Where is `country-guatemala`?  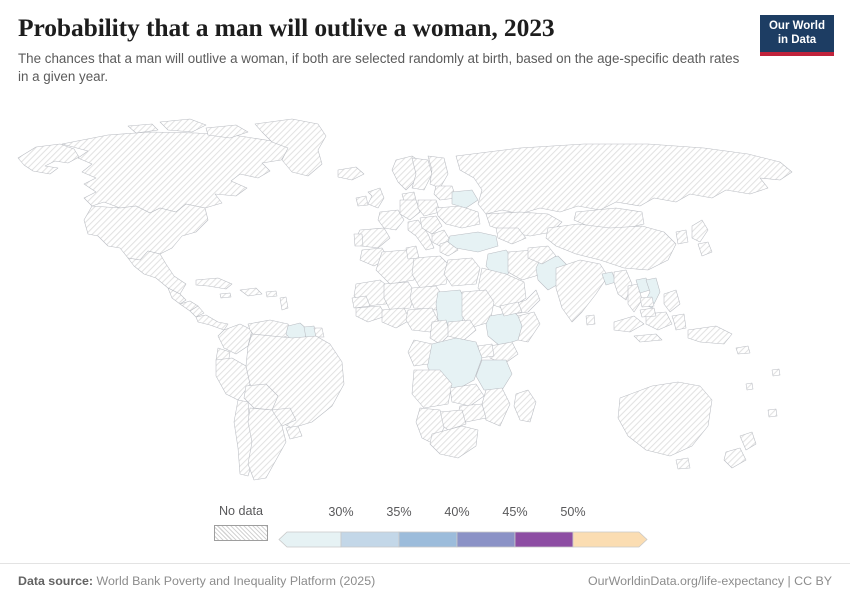 country-guatemala is located at coordinates (177, 296).